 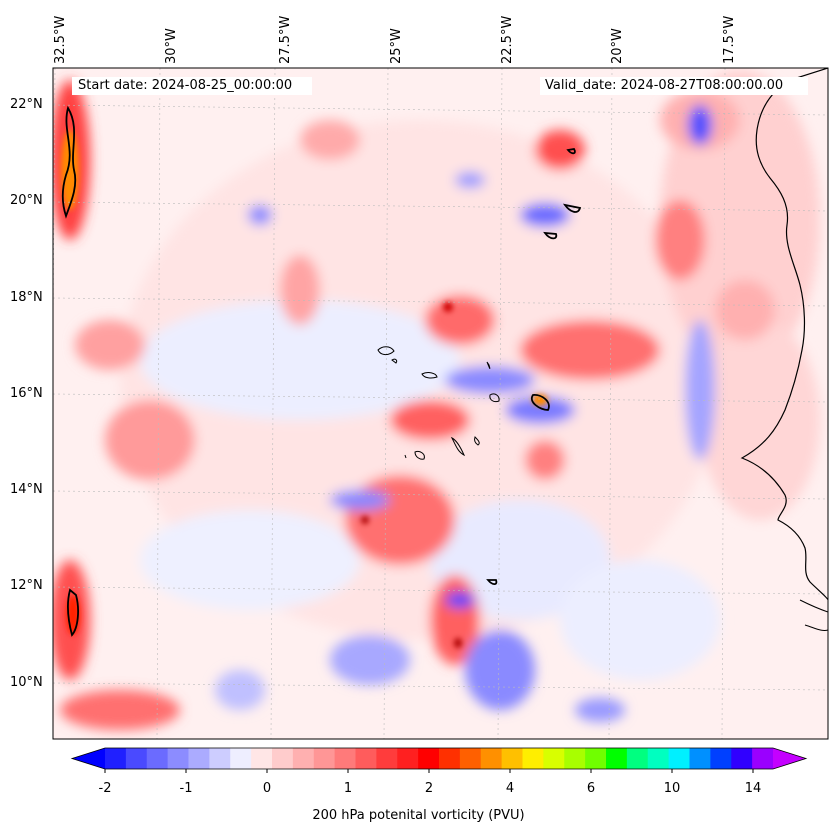 What do you see at coordinates (507, 39) in the screenshot?
I see `lon-label: 22.5°W` at bounding box center [507, 39].